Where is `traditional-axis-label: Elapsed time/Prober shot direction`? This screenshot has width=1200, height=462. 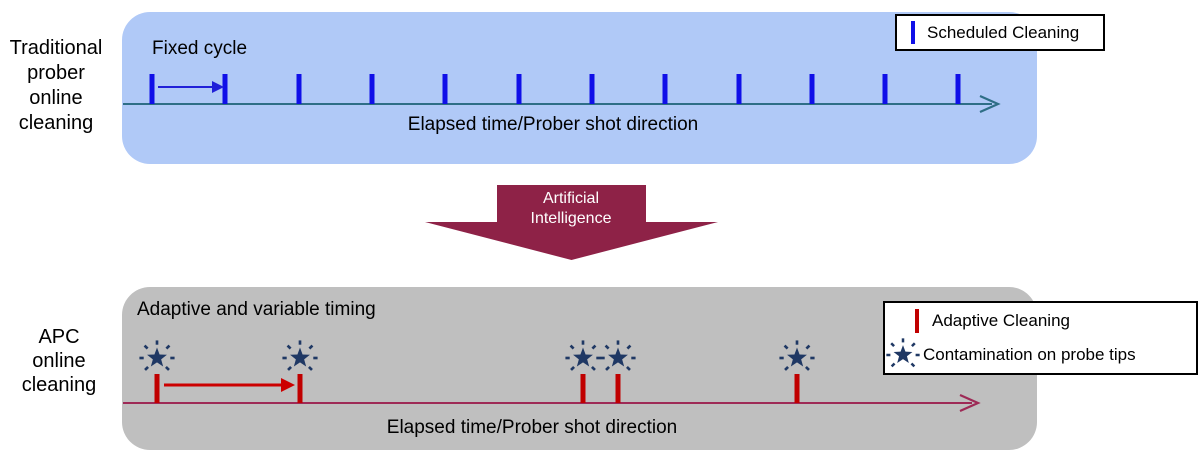 traditional-axis-label: Elapsed time/Prober shot direction is located at coordinates (553, 124).